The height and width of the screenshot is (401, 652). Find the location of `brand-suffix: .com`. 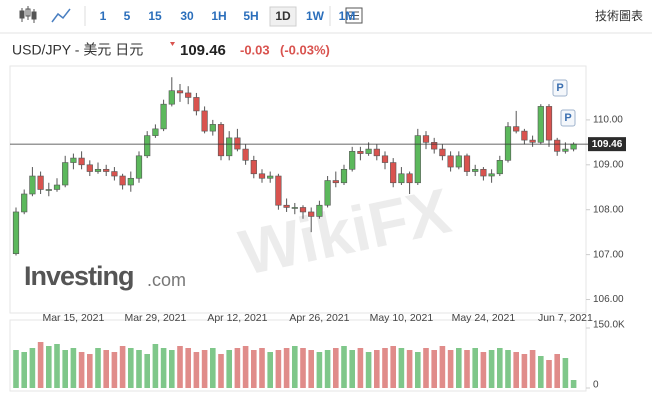

brand-suffix: .com is located at coordinates (166, 280).